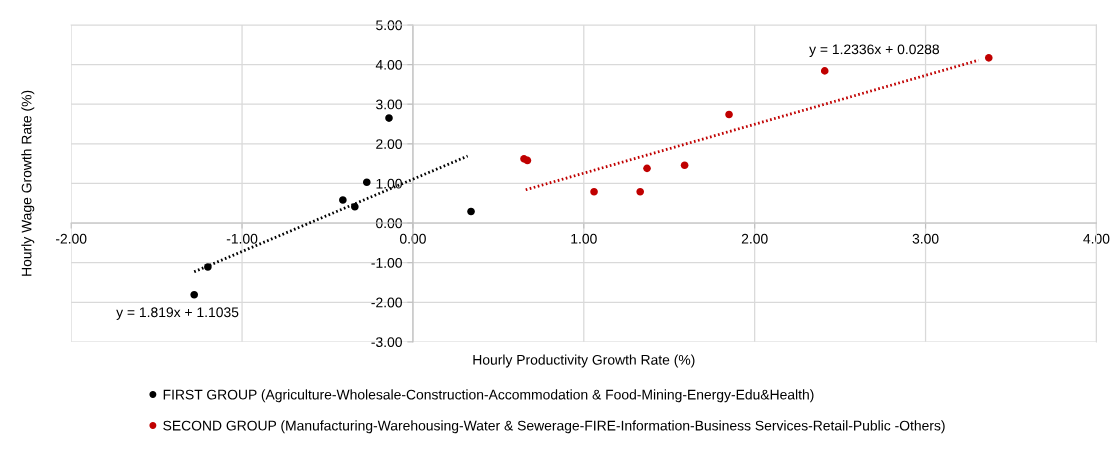 The image size is (1112, 454). What do you see at coordinates (386, 262) in the screenshot?
I see `y-tick-label: -1.00` at bounding box center [386, 262].